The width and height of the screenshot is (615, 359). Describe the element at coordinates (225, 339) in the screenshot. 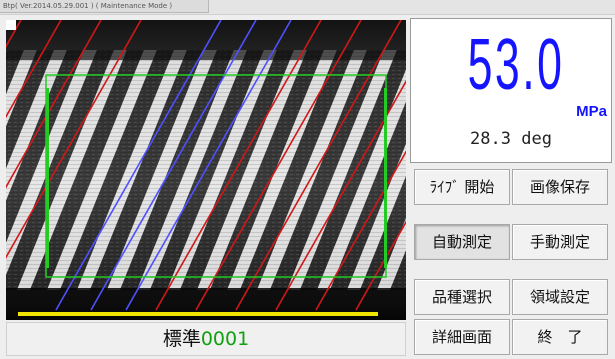

I see `grade-number: 0001` at that location.